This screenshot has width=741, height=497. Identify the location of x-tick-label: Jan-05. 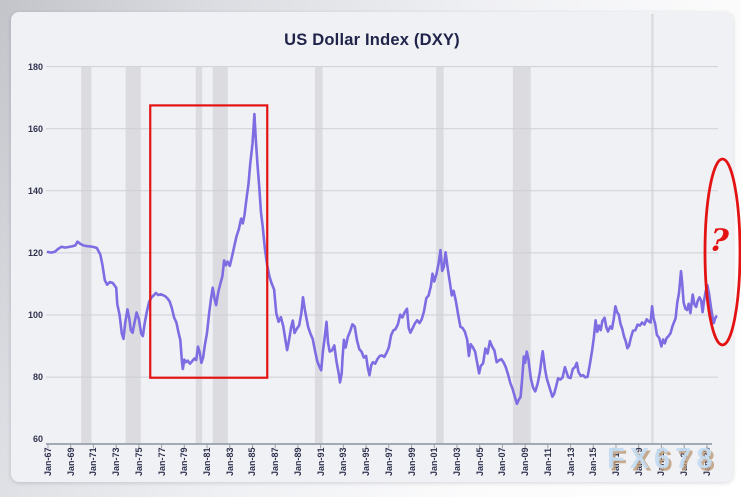
(479, 461).